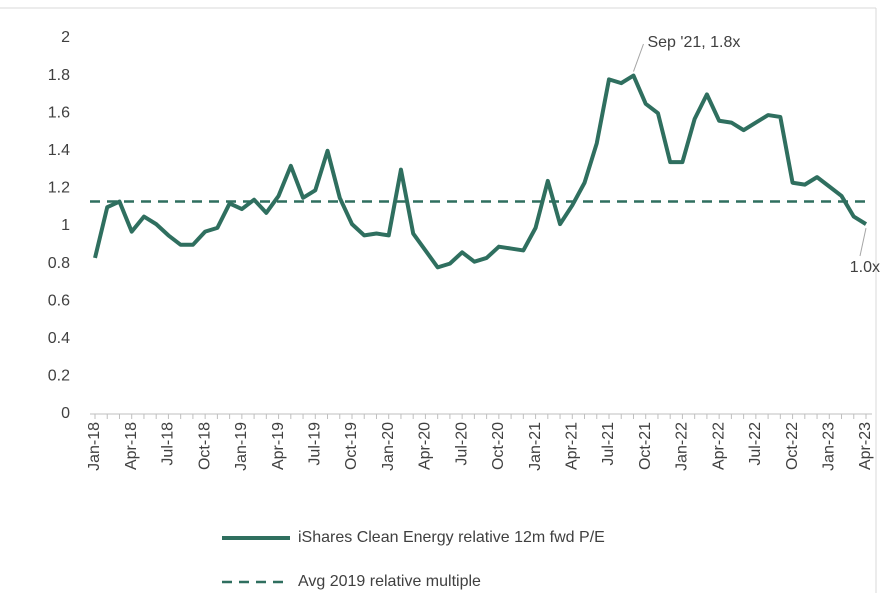 This screenshot has width=882, height=593. Describe the element at coordinates (388, 446) in the screenshot. I see `x-tick-label: Jan-20` at that location.